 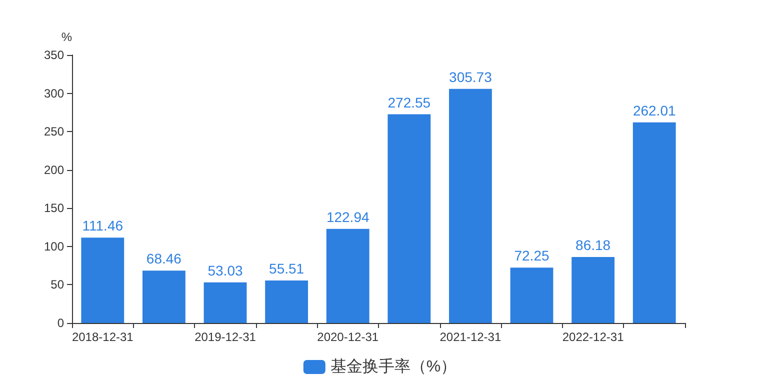 I want to click on x-tick-label: 2019-12-31, so click(x=225, y=337).